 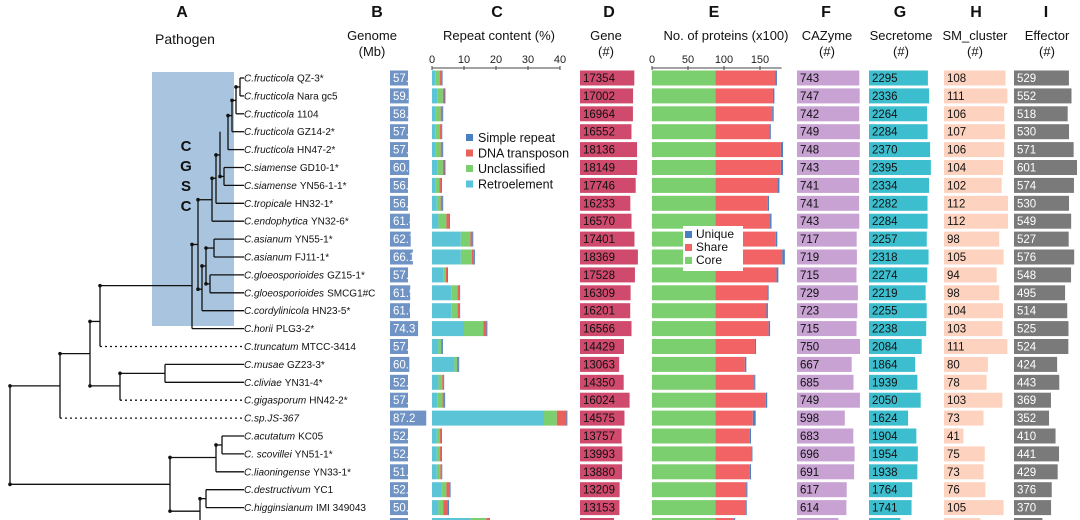 What do you see at coordinates (286, 258) in the screenshot?
I see `species-label: C.asianum FJ11-1*` at bounding box center [286, 258].